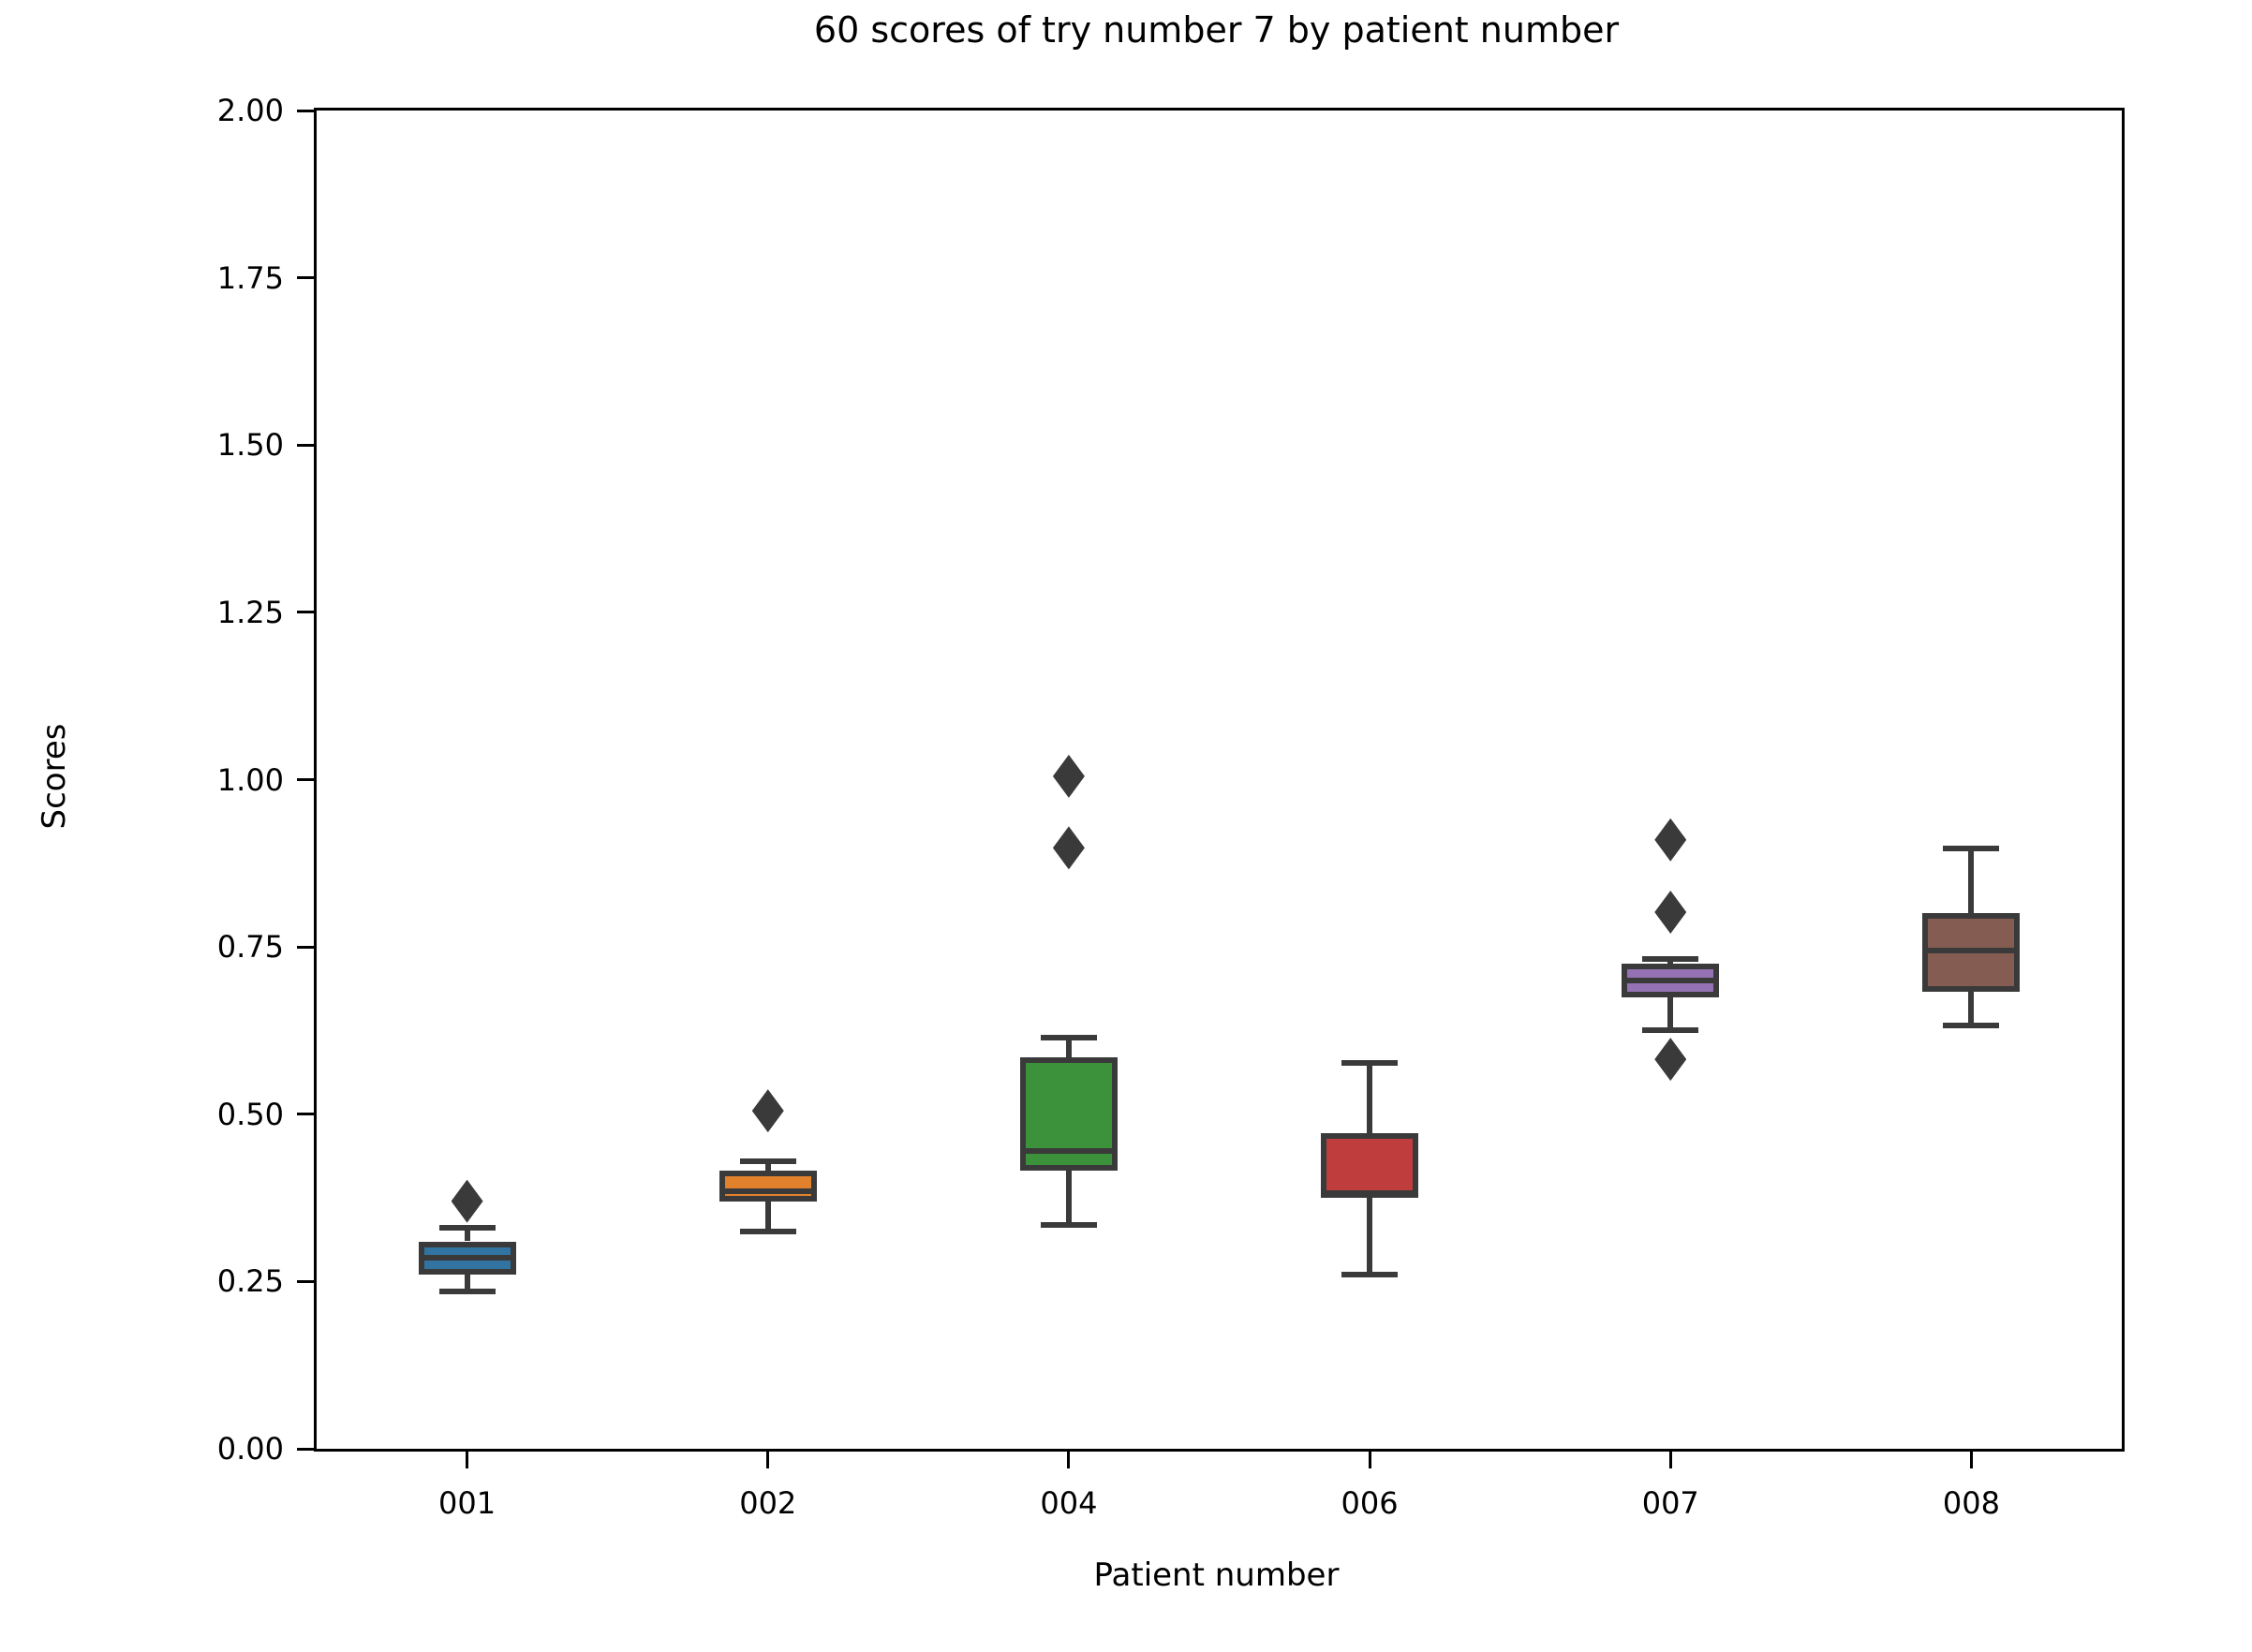 The width and height of the screenshot is (2252, 1652). What do you see at coordinates (250, 1114) in the screenshot?
I see `y-tick-label: 0.50` at bounding box center [250, 1114].